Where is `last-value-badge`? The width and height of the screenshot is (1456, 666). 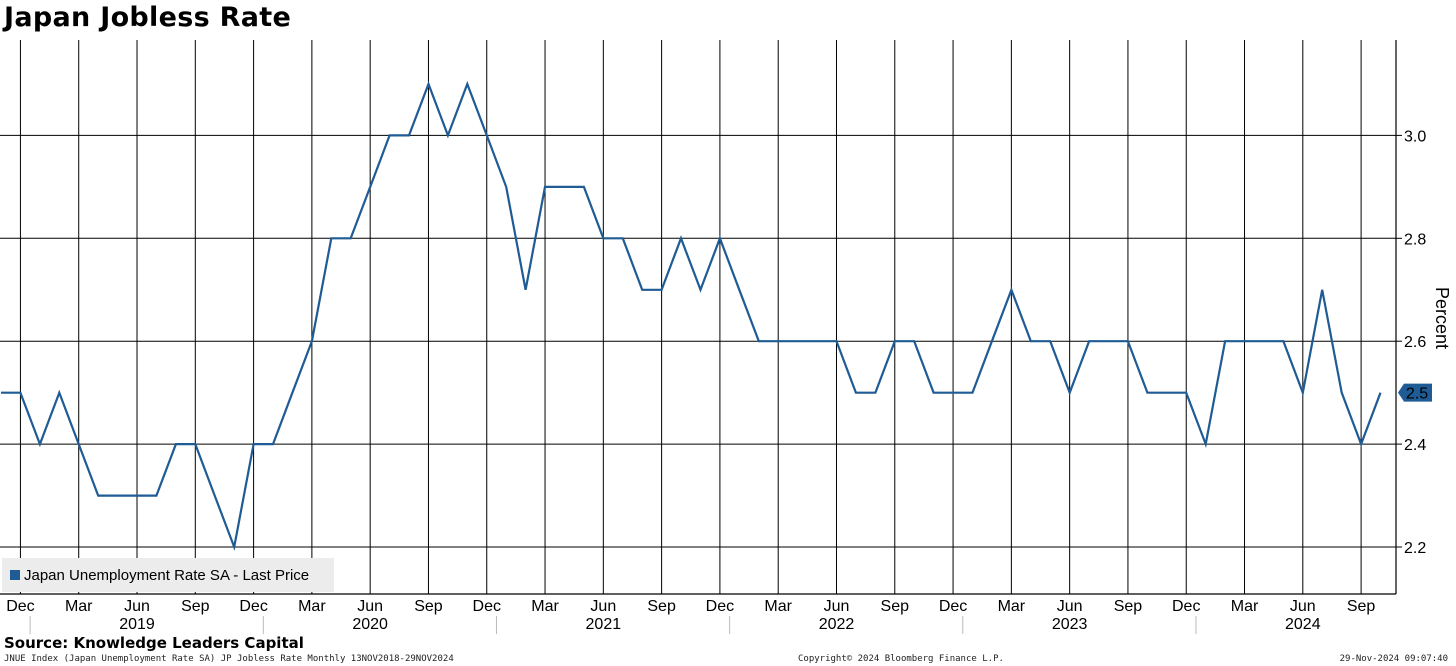
last-value-badge is located at coordinates (1415, 392).